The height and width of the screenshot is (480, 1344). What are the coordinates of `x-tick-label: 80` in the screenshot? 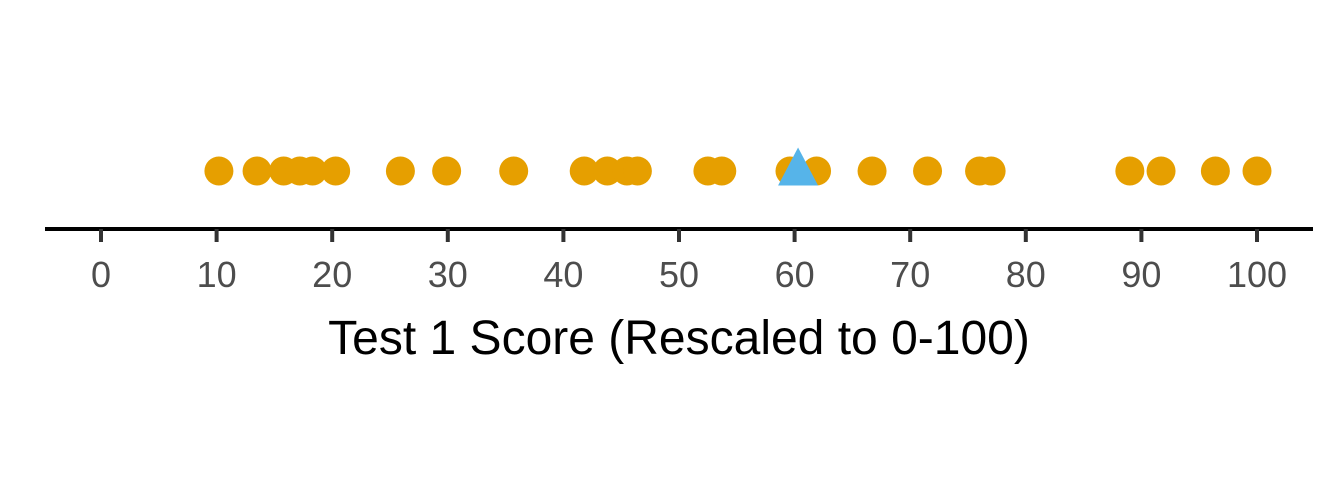 It's located at (1026, 274).